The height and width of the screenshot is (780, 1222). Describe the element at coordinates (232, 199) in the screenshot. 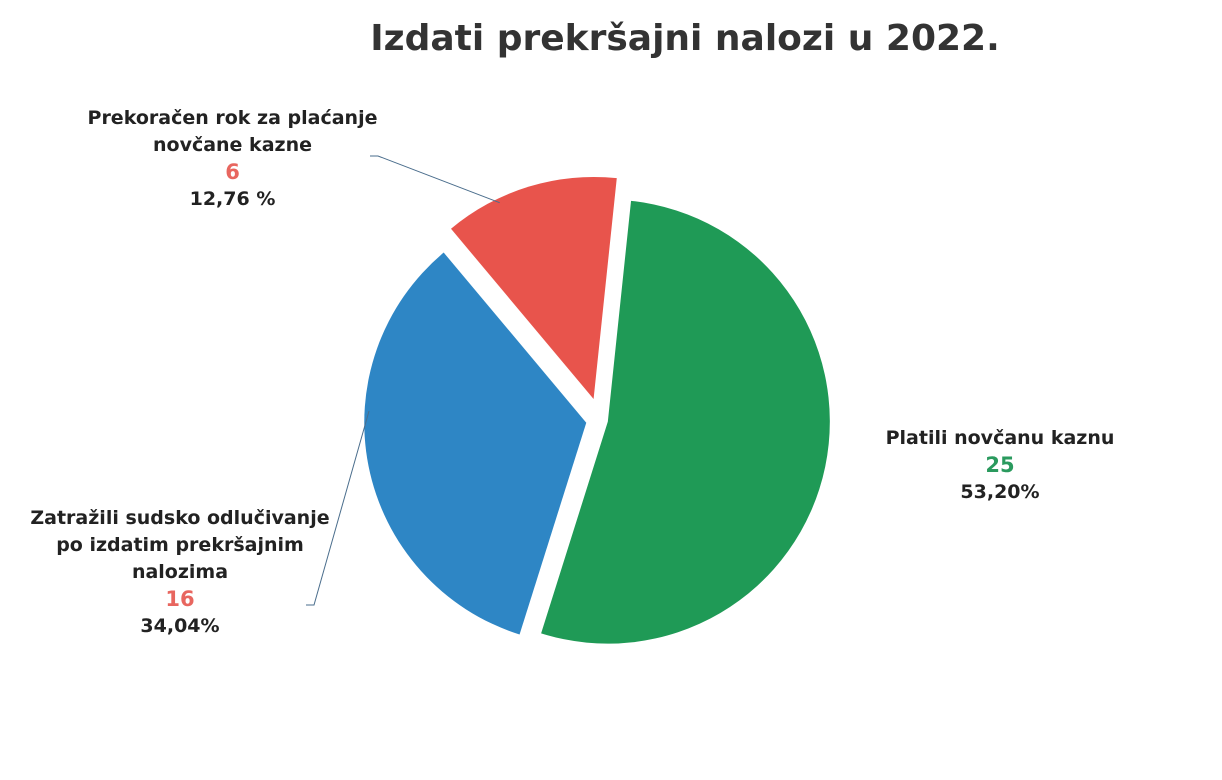

I see `percent-label: 12,76 %` at that location.